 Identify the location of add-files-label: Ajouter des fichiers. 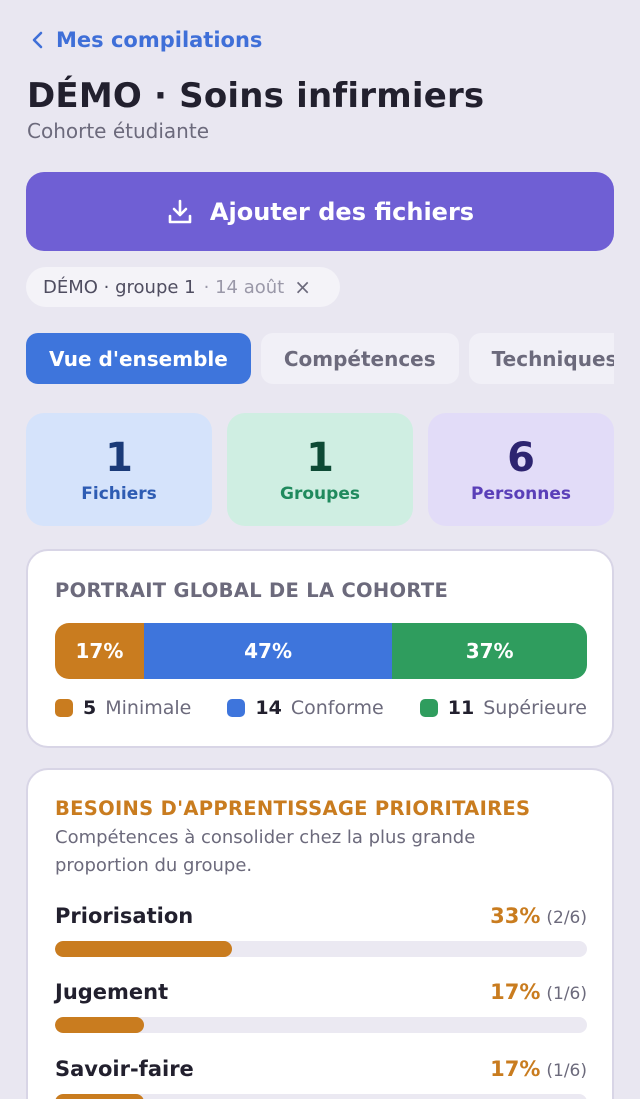
(342, 211).